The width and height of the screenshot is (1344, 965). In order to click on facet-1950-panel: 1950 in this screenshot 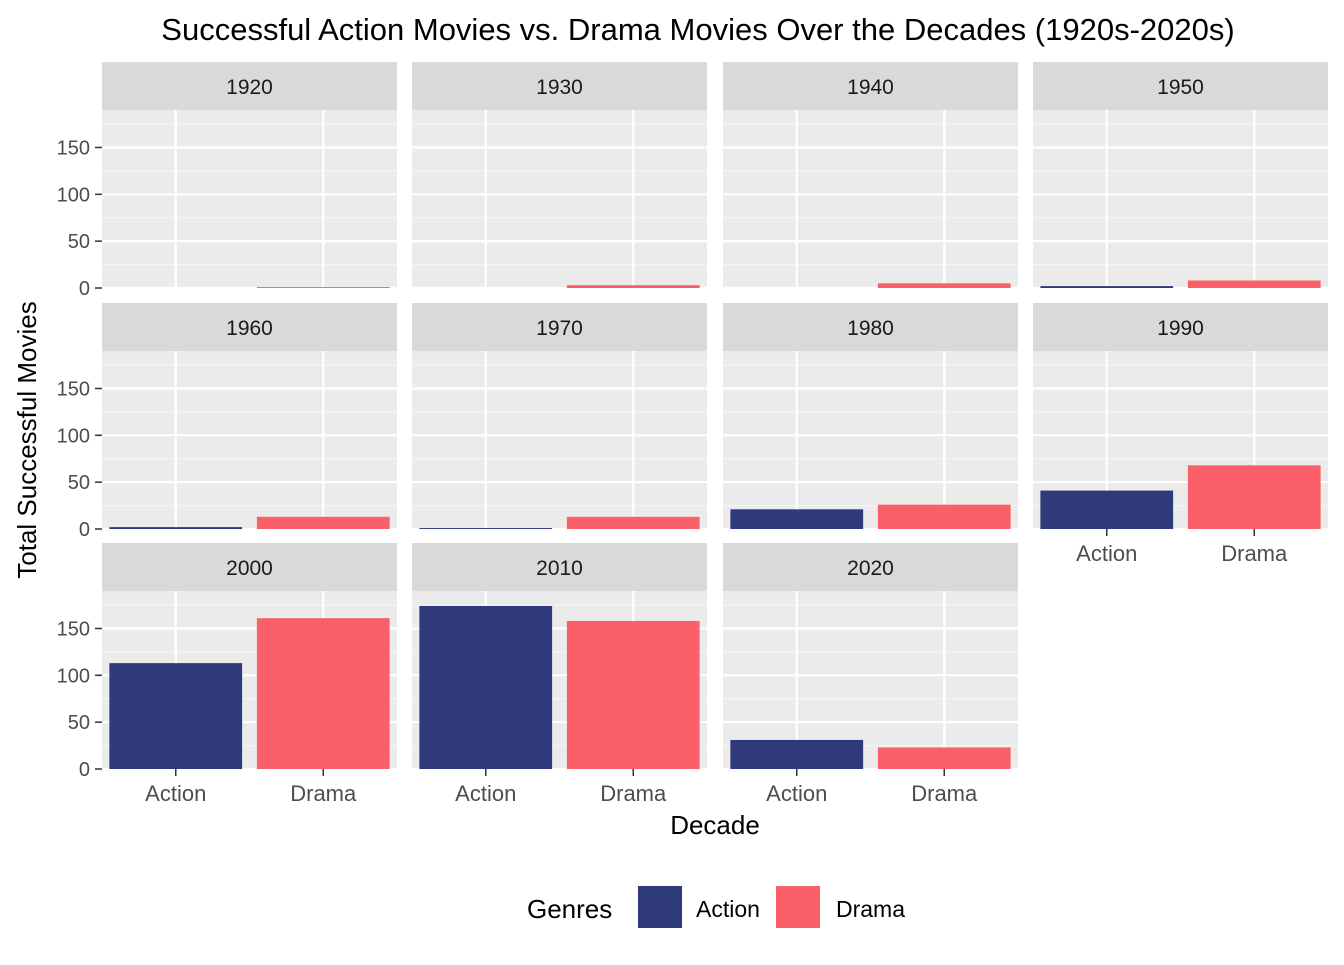, I will do `click(1180, 176)`.